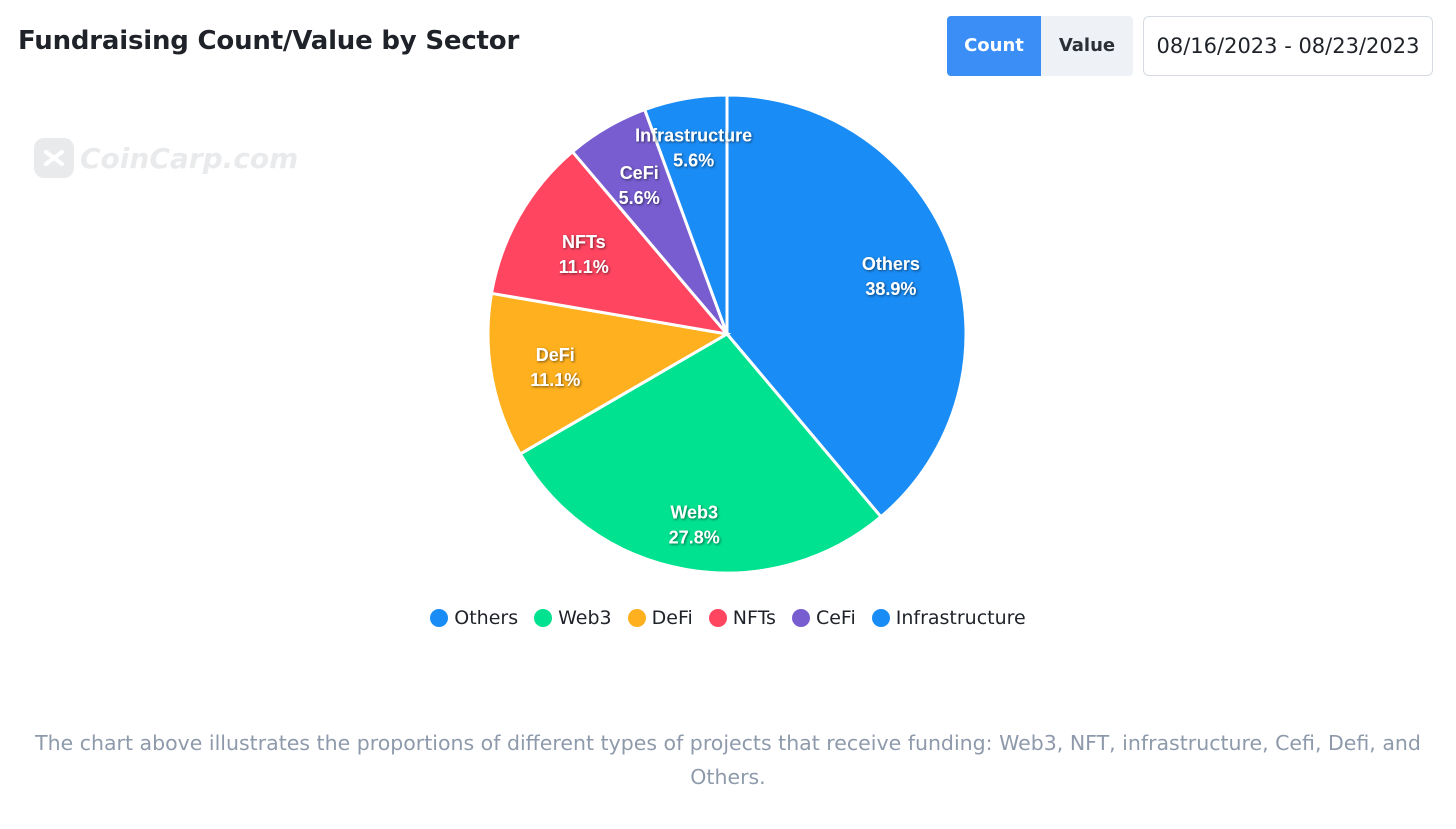  I want to click on watermark-text: CoinCarp.com, so click(189, 158).